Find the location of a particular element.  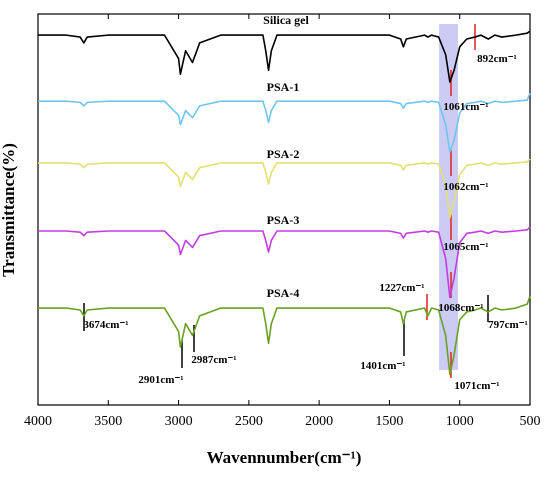

peak-label: 1227cm⁻¹ is located at coordinates (401, 288).